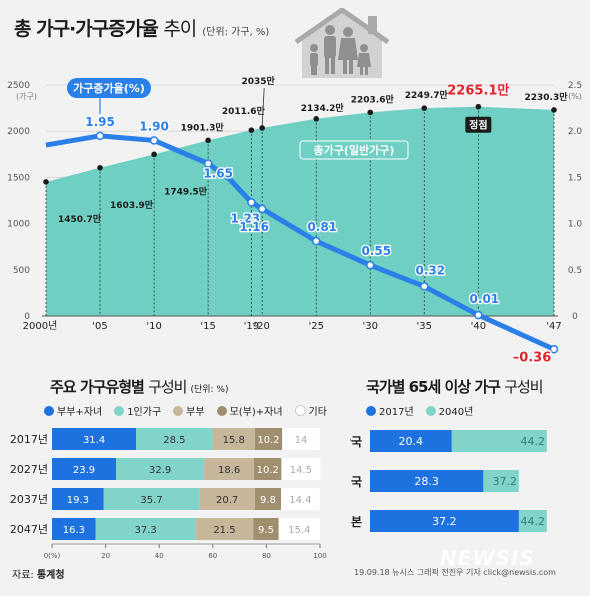 The width and height of the screenshot is (590, 596). I want to click on right-axis-tick: 1.0, so click(575, 225).